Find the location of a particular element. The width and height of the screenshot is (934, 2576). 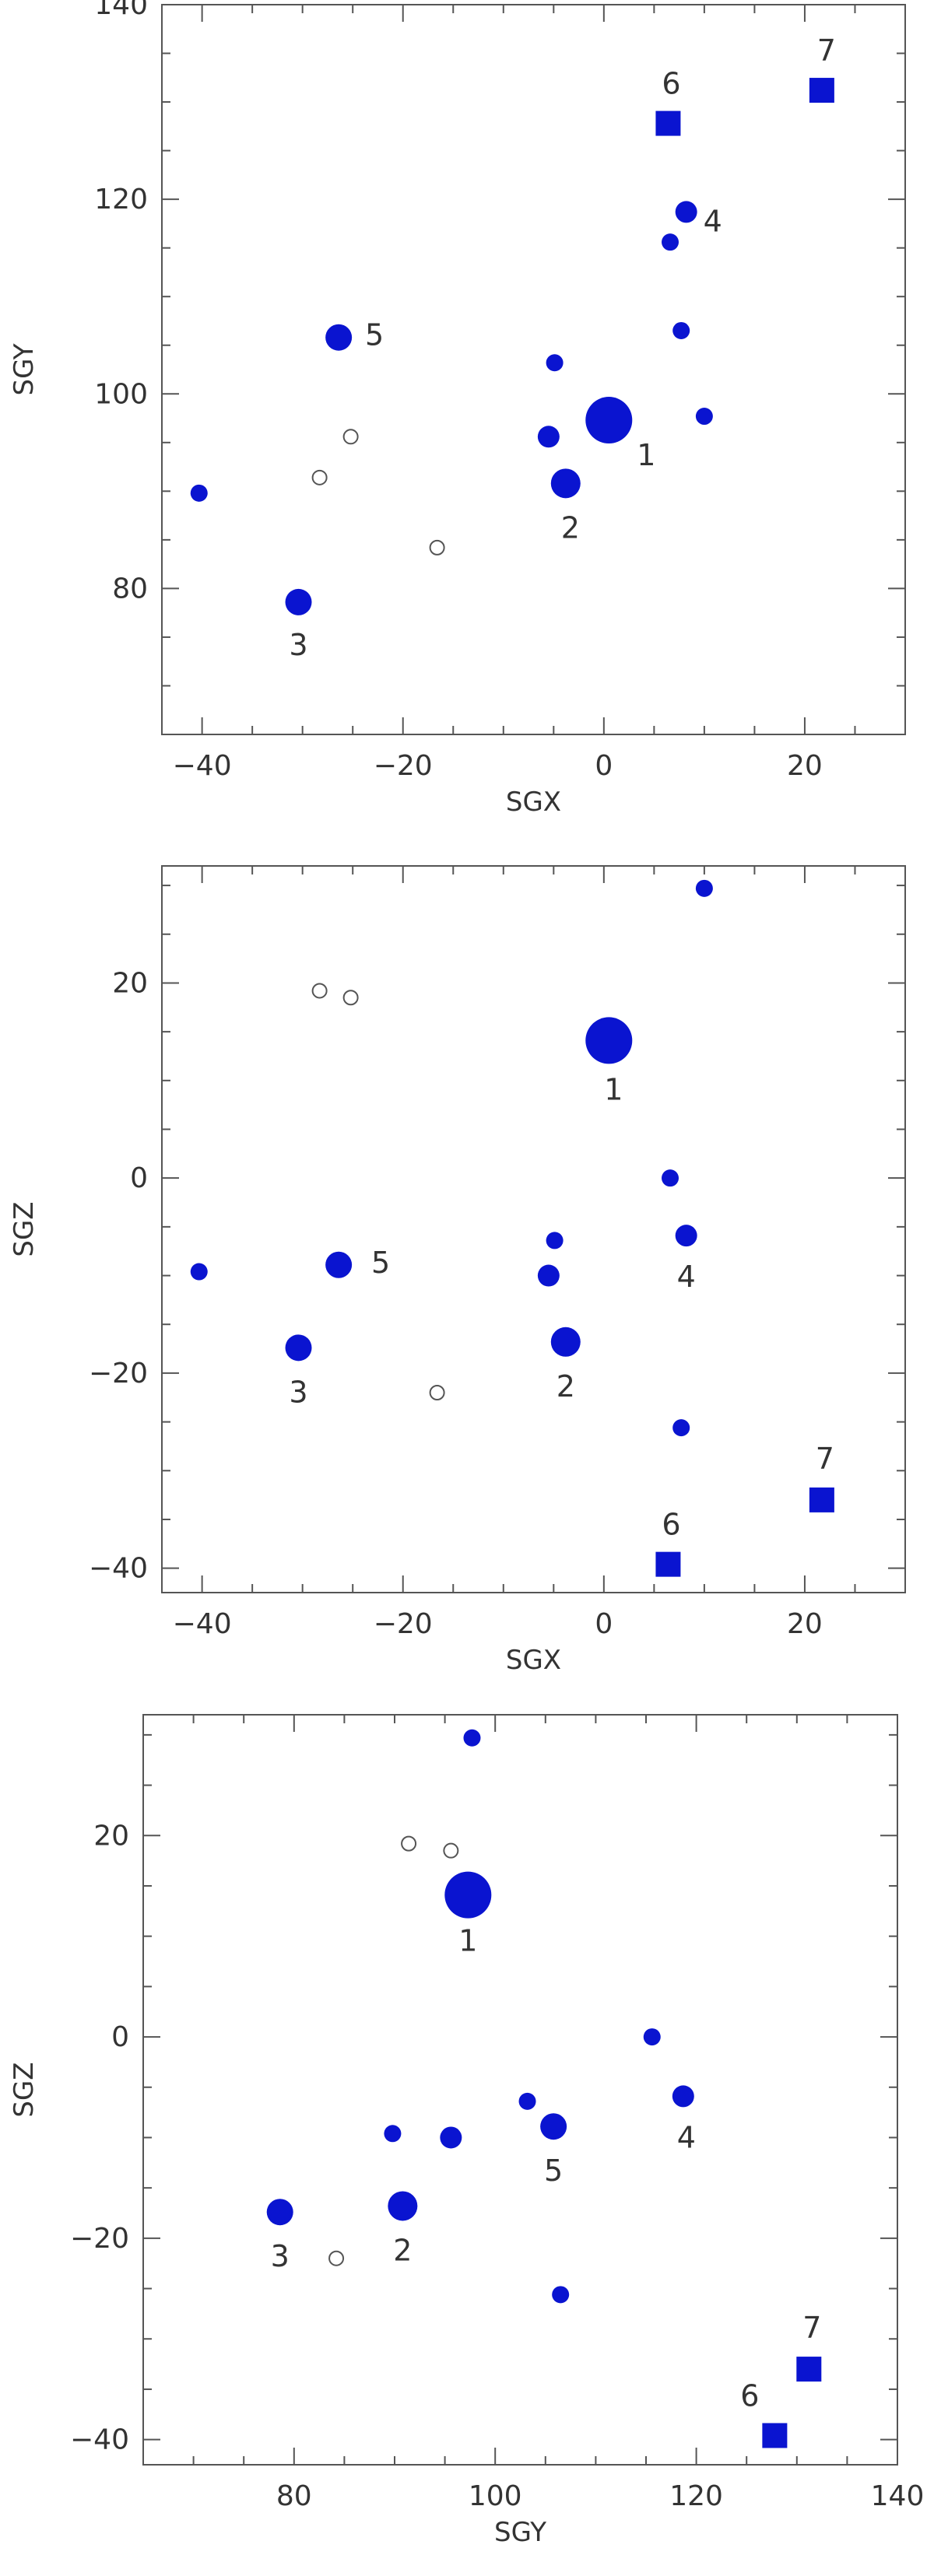

y-tick-label: 120 is located at coordinates (121, 200).